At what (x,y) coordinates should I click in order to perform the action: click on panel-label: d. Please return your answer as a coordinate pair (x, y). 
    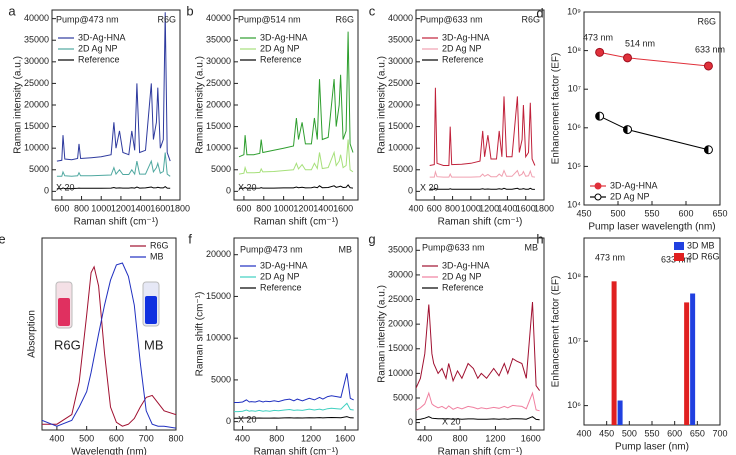
    Looking at the image, I should click on (539, 12).